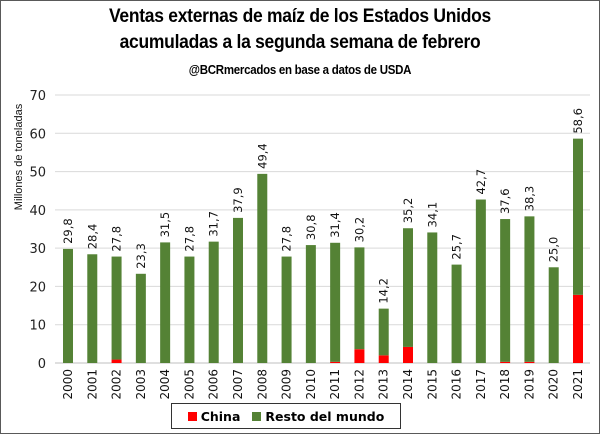  I want to click on y-tick-label: 20, so click(37, 287).